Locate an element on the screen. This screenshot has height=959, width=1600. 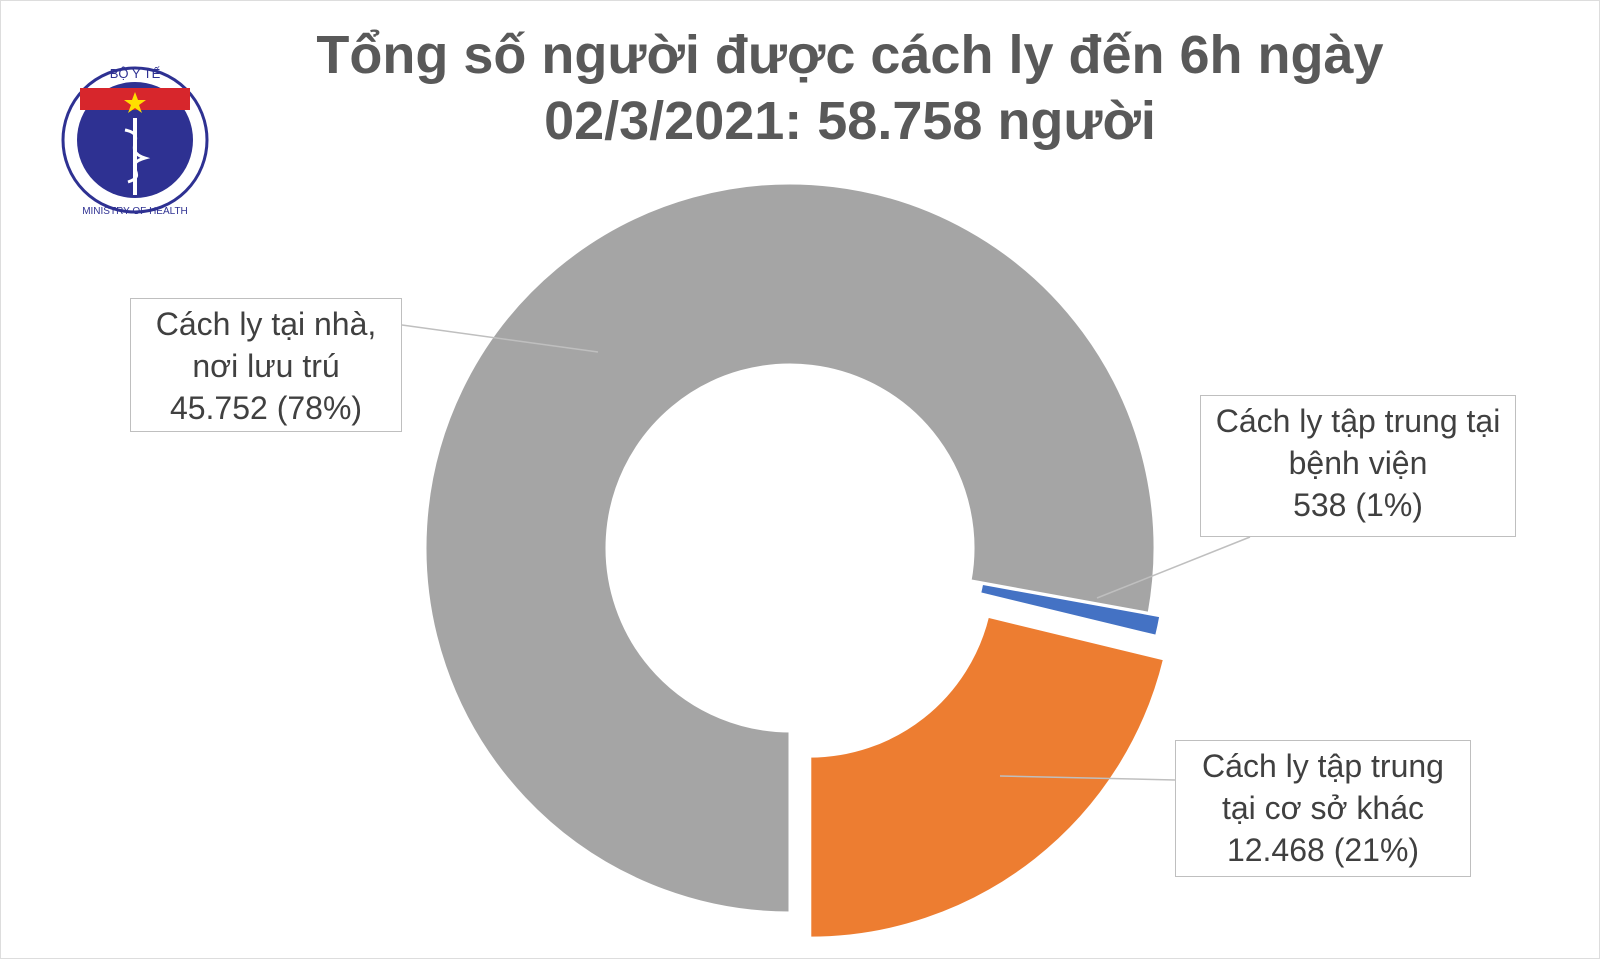
data-label-name: Cách ly tập trung tại bệnh viện is located at coordinates (1358, 442).